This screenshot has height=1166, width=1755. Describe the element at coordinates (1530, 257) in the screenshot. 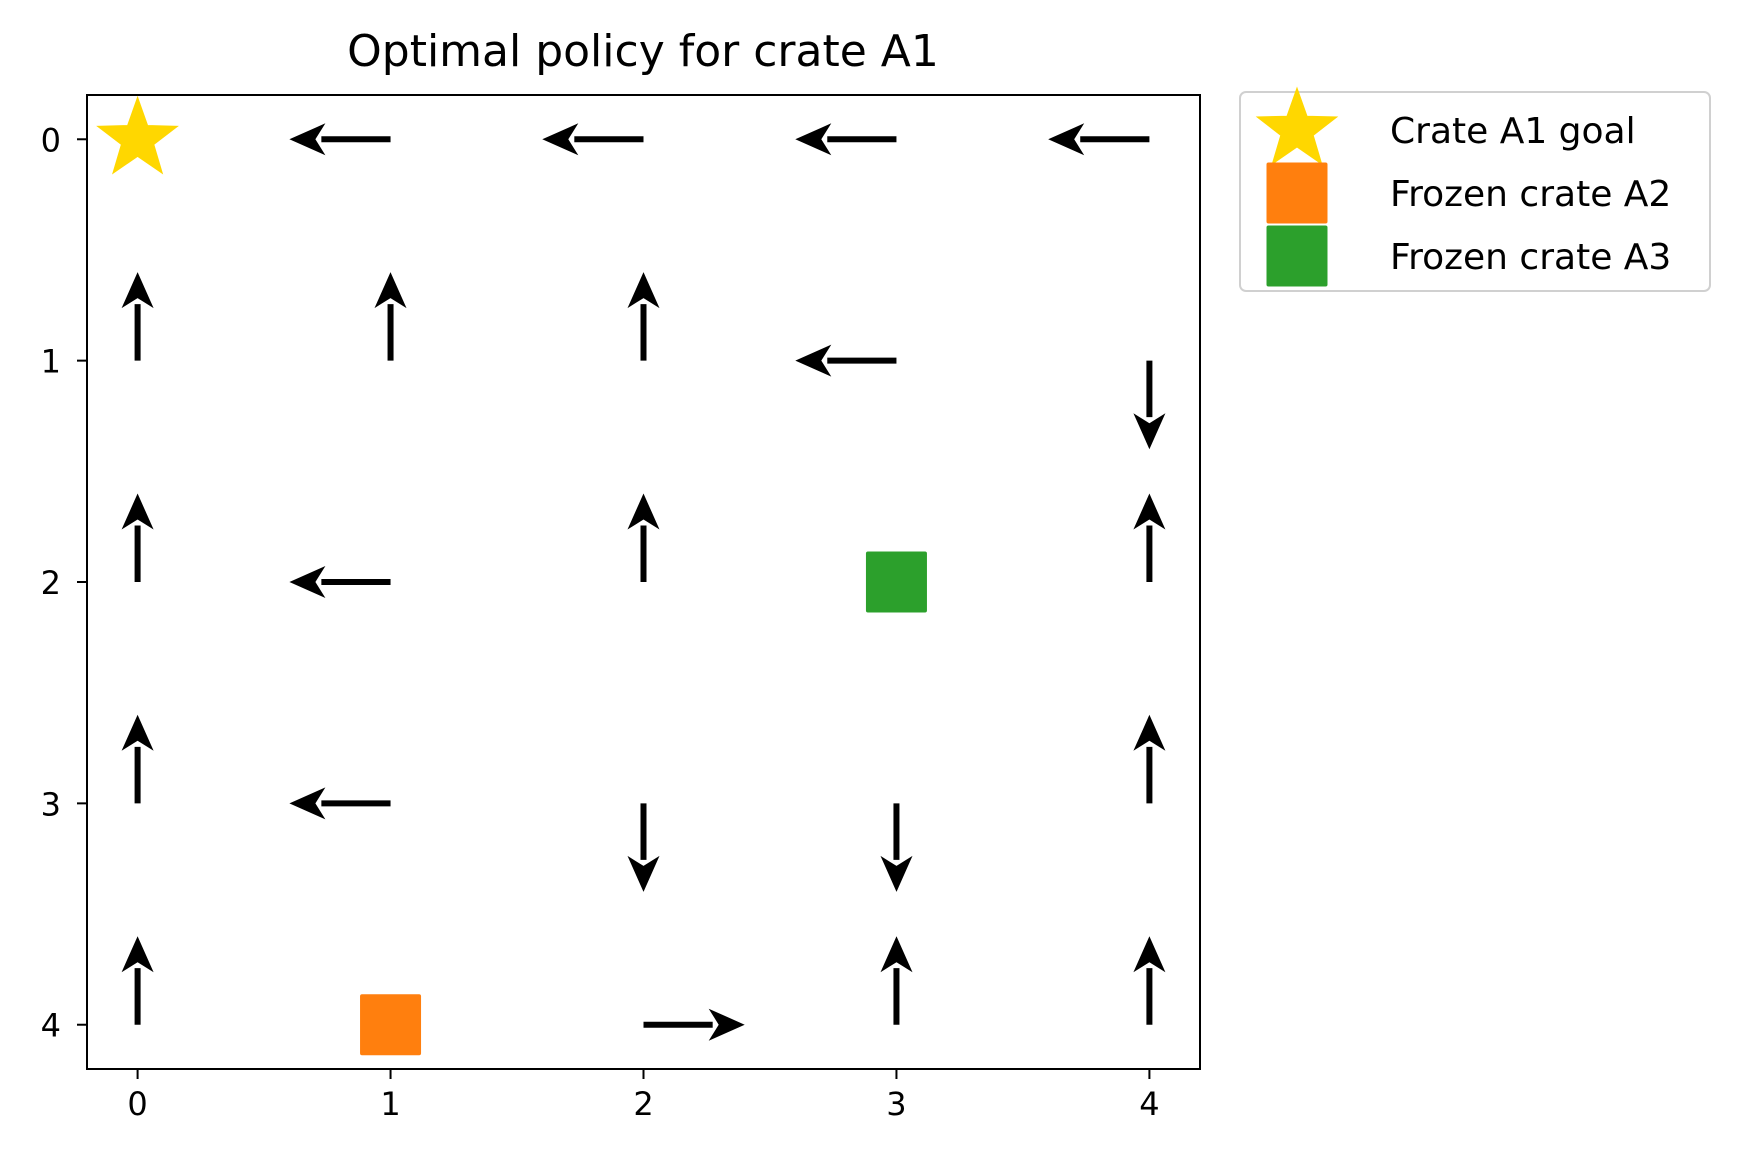

I see `legend-entry-label: Frozen crate A3` at that location.